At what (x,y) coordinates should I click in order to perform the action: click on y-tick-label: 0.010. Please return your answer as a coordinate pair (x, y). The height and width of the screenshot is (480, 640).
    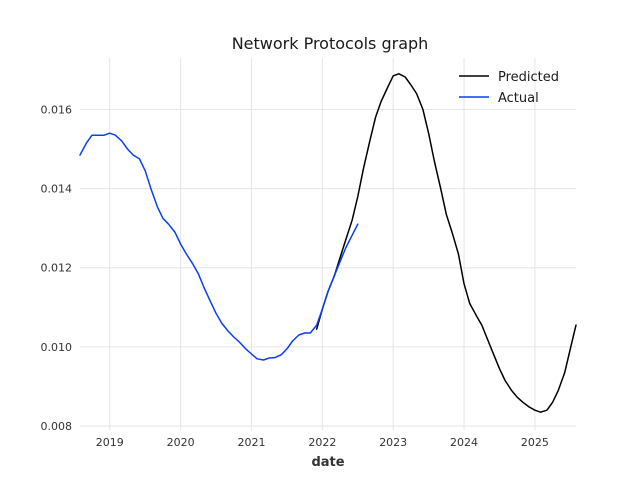
    Looking at the image, I should click on (57, 347).